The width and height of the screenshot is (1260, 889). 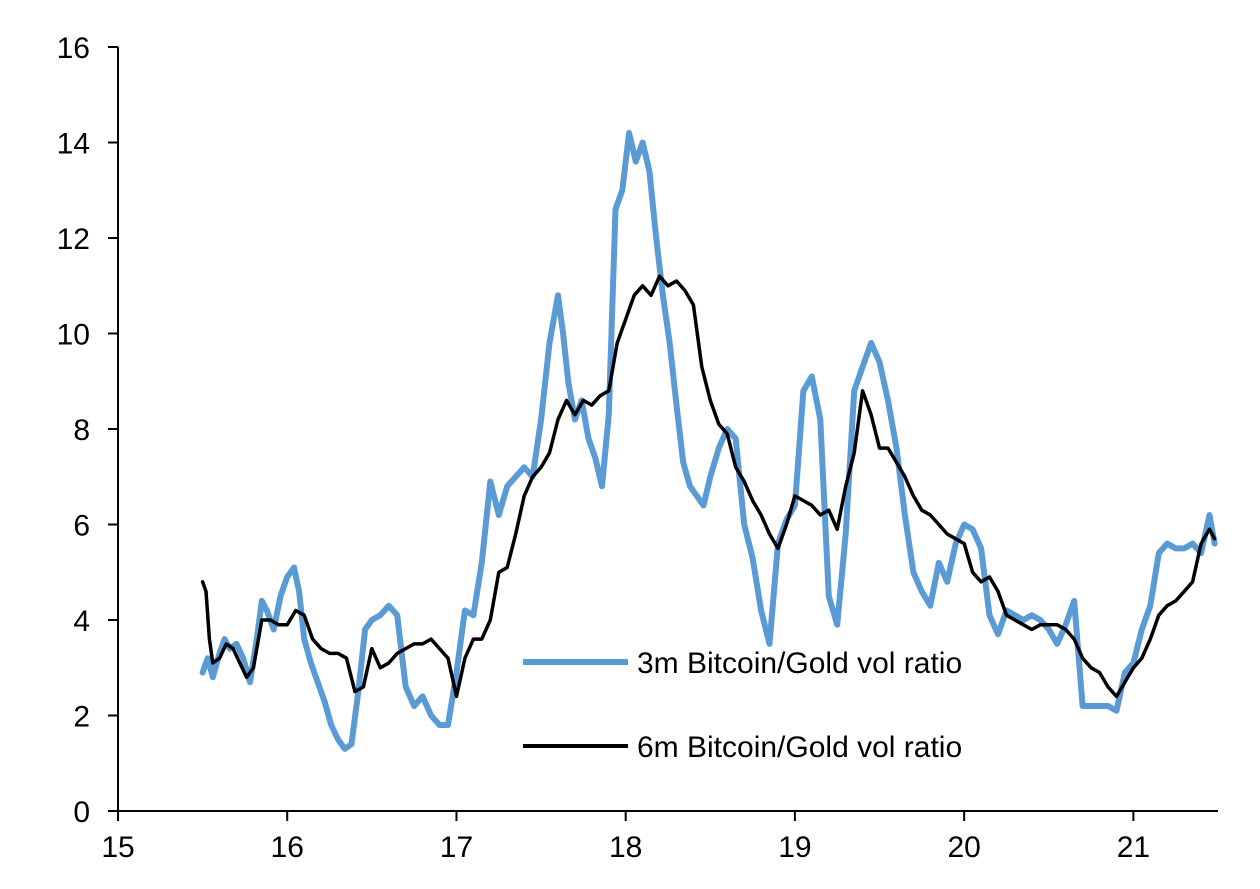 I want to click on x-tick-label: 15, so click(x=117, y=847).